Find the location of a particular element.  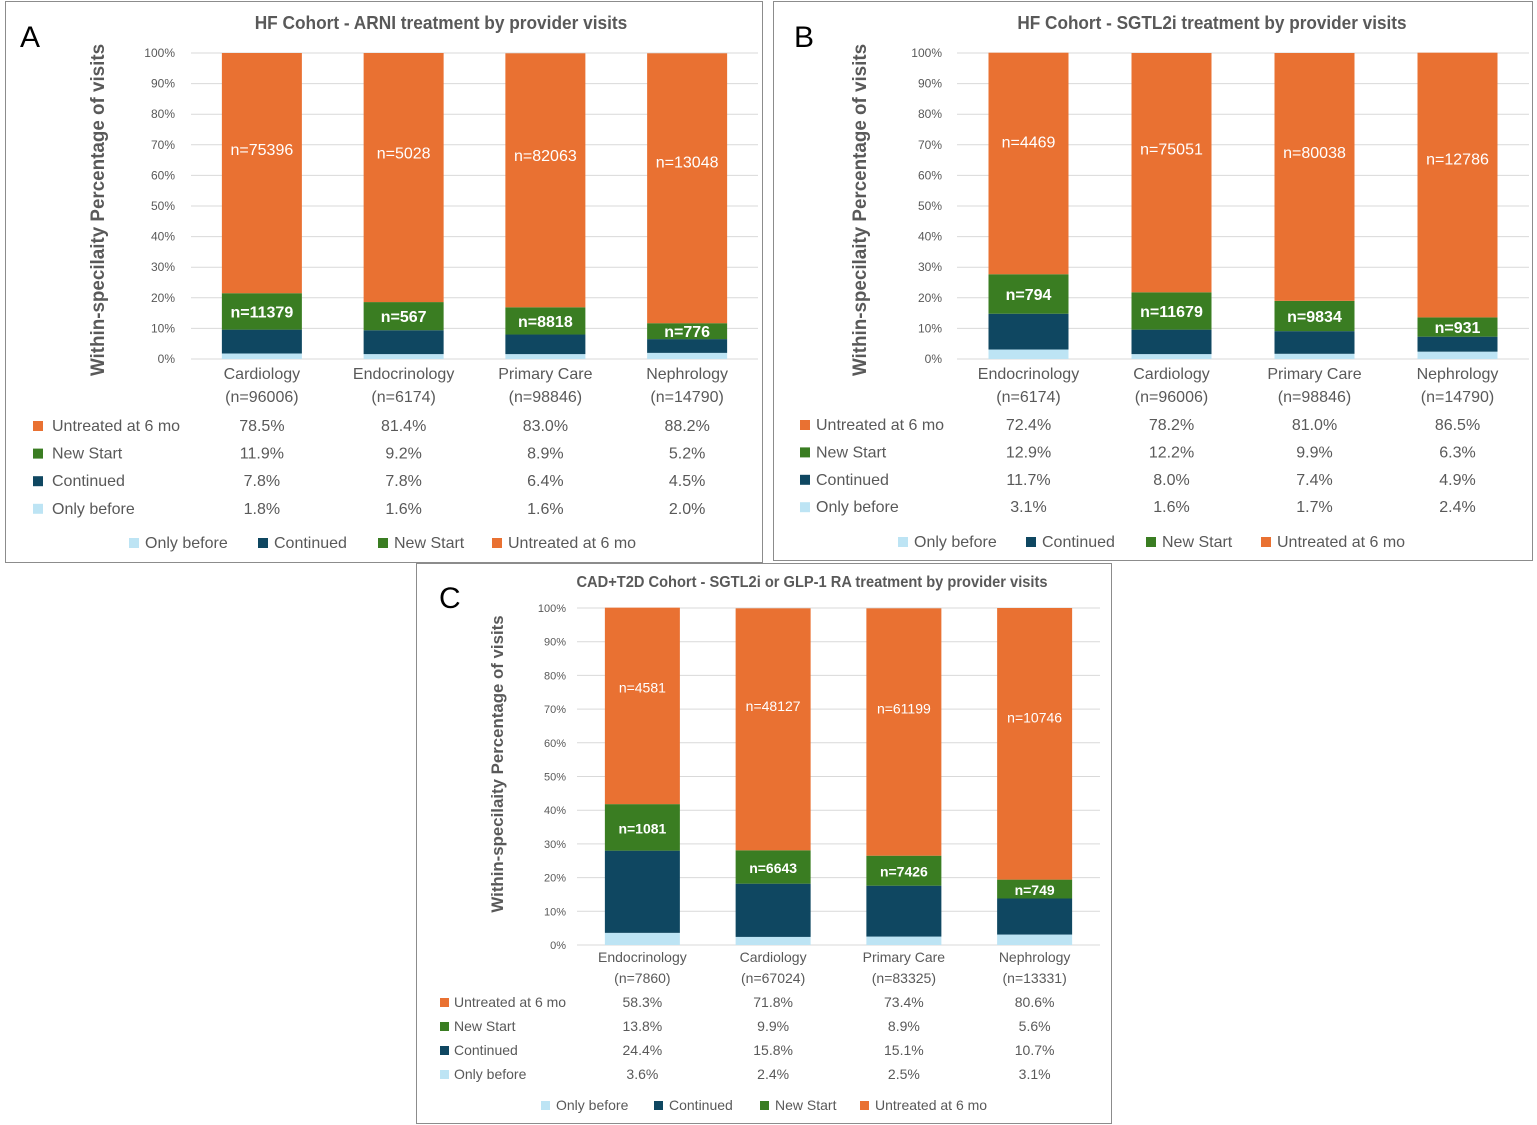

chart-c-bar-label: n=7426 is located at coordinates (904, 872).